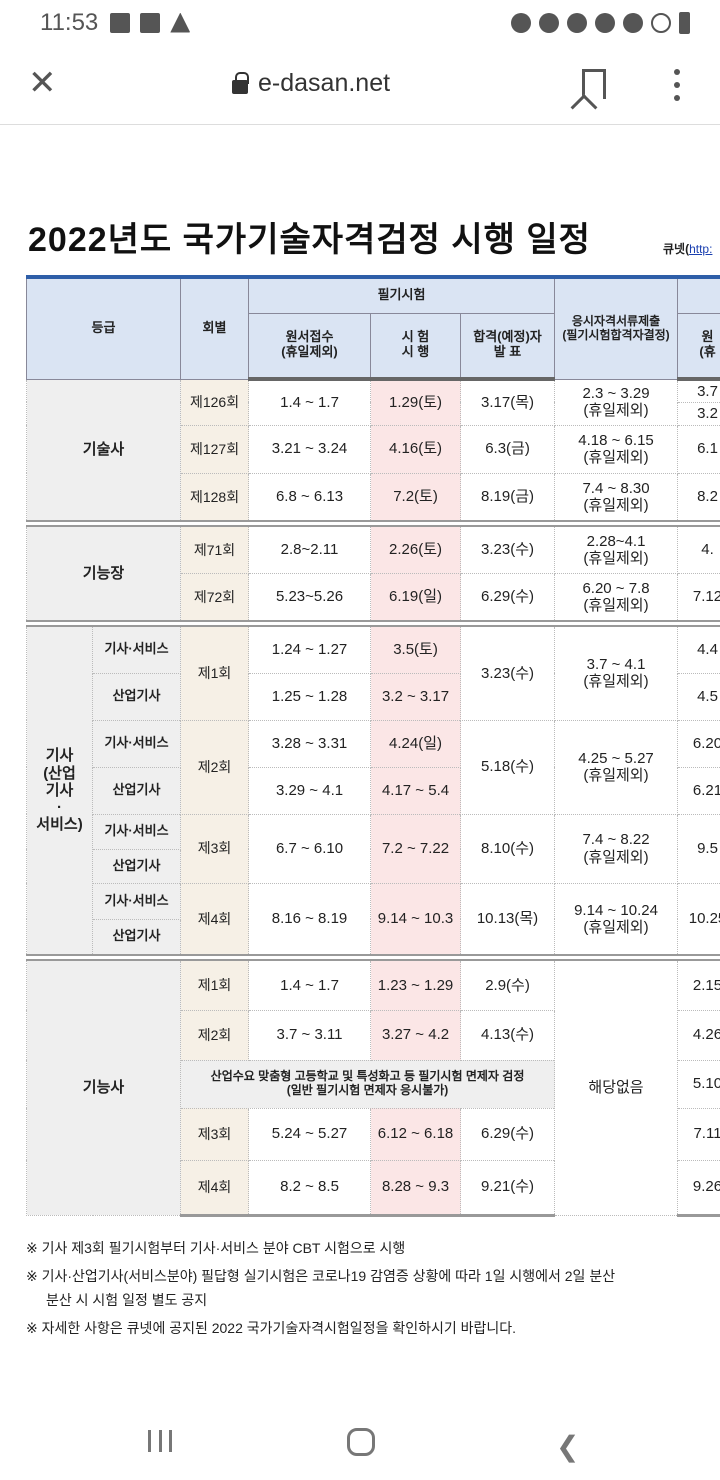 The height and width of the screenshot is (1480, 720). I want to click on announce-cell: 8.10(수), so click(508, 848).